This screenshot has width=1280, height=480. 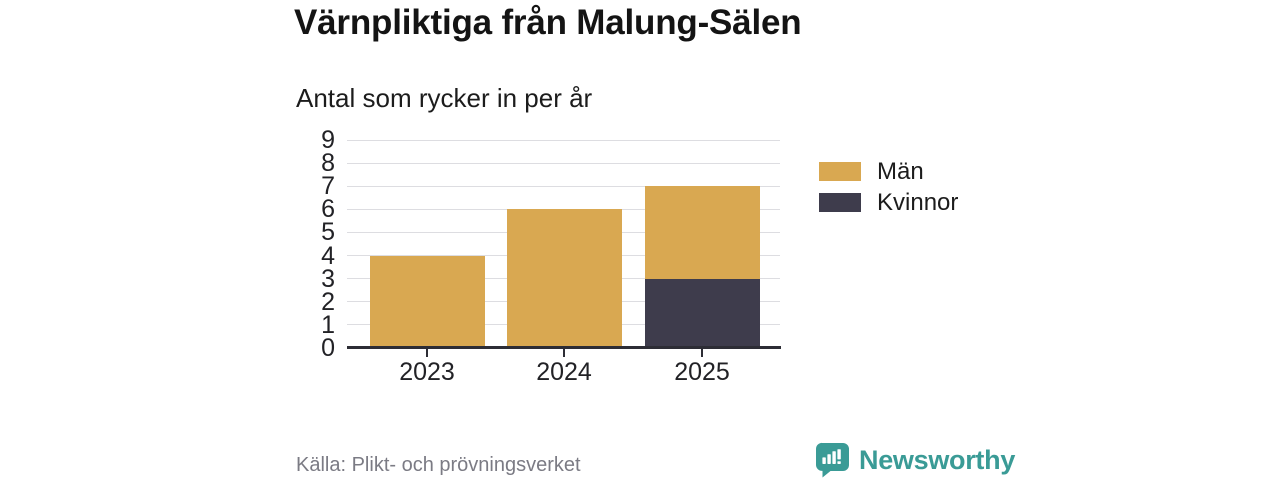 I want to click on y-axis-label: 5, so click(x=328, y=232).